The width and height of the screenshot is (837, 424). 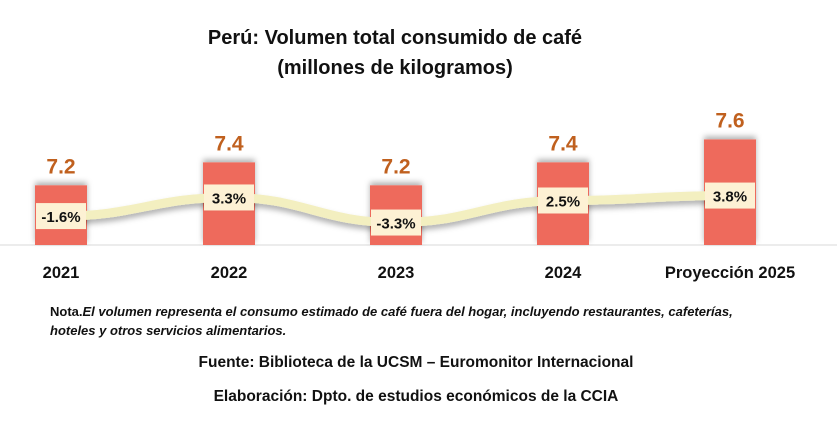 What do you see at coordinates (395, 68) in the screenshot?
I see `chart-subtitle: (millones de kilogramos)` at bounding box center [395, 68].